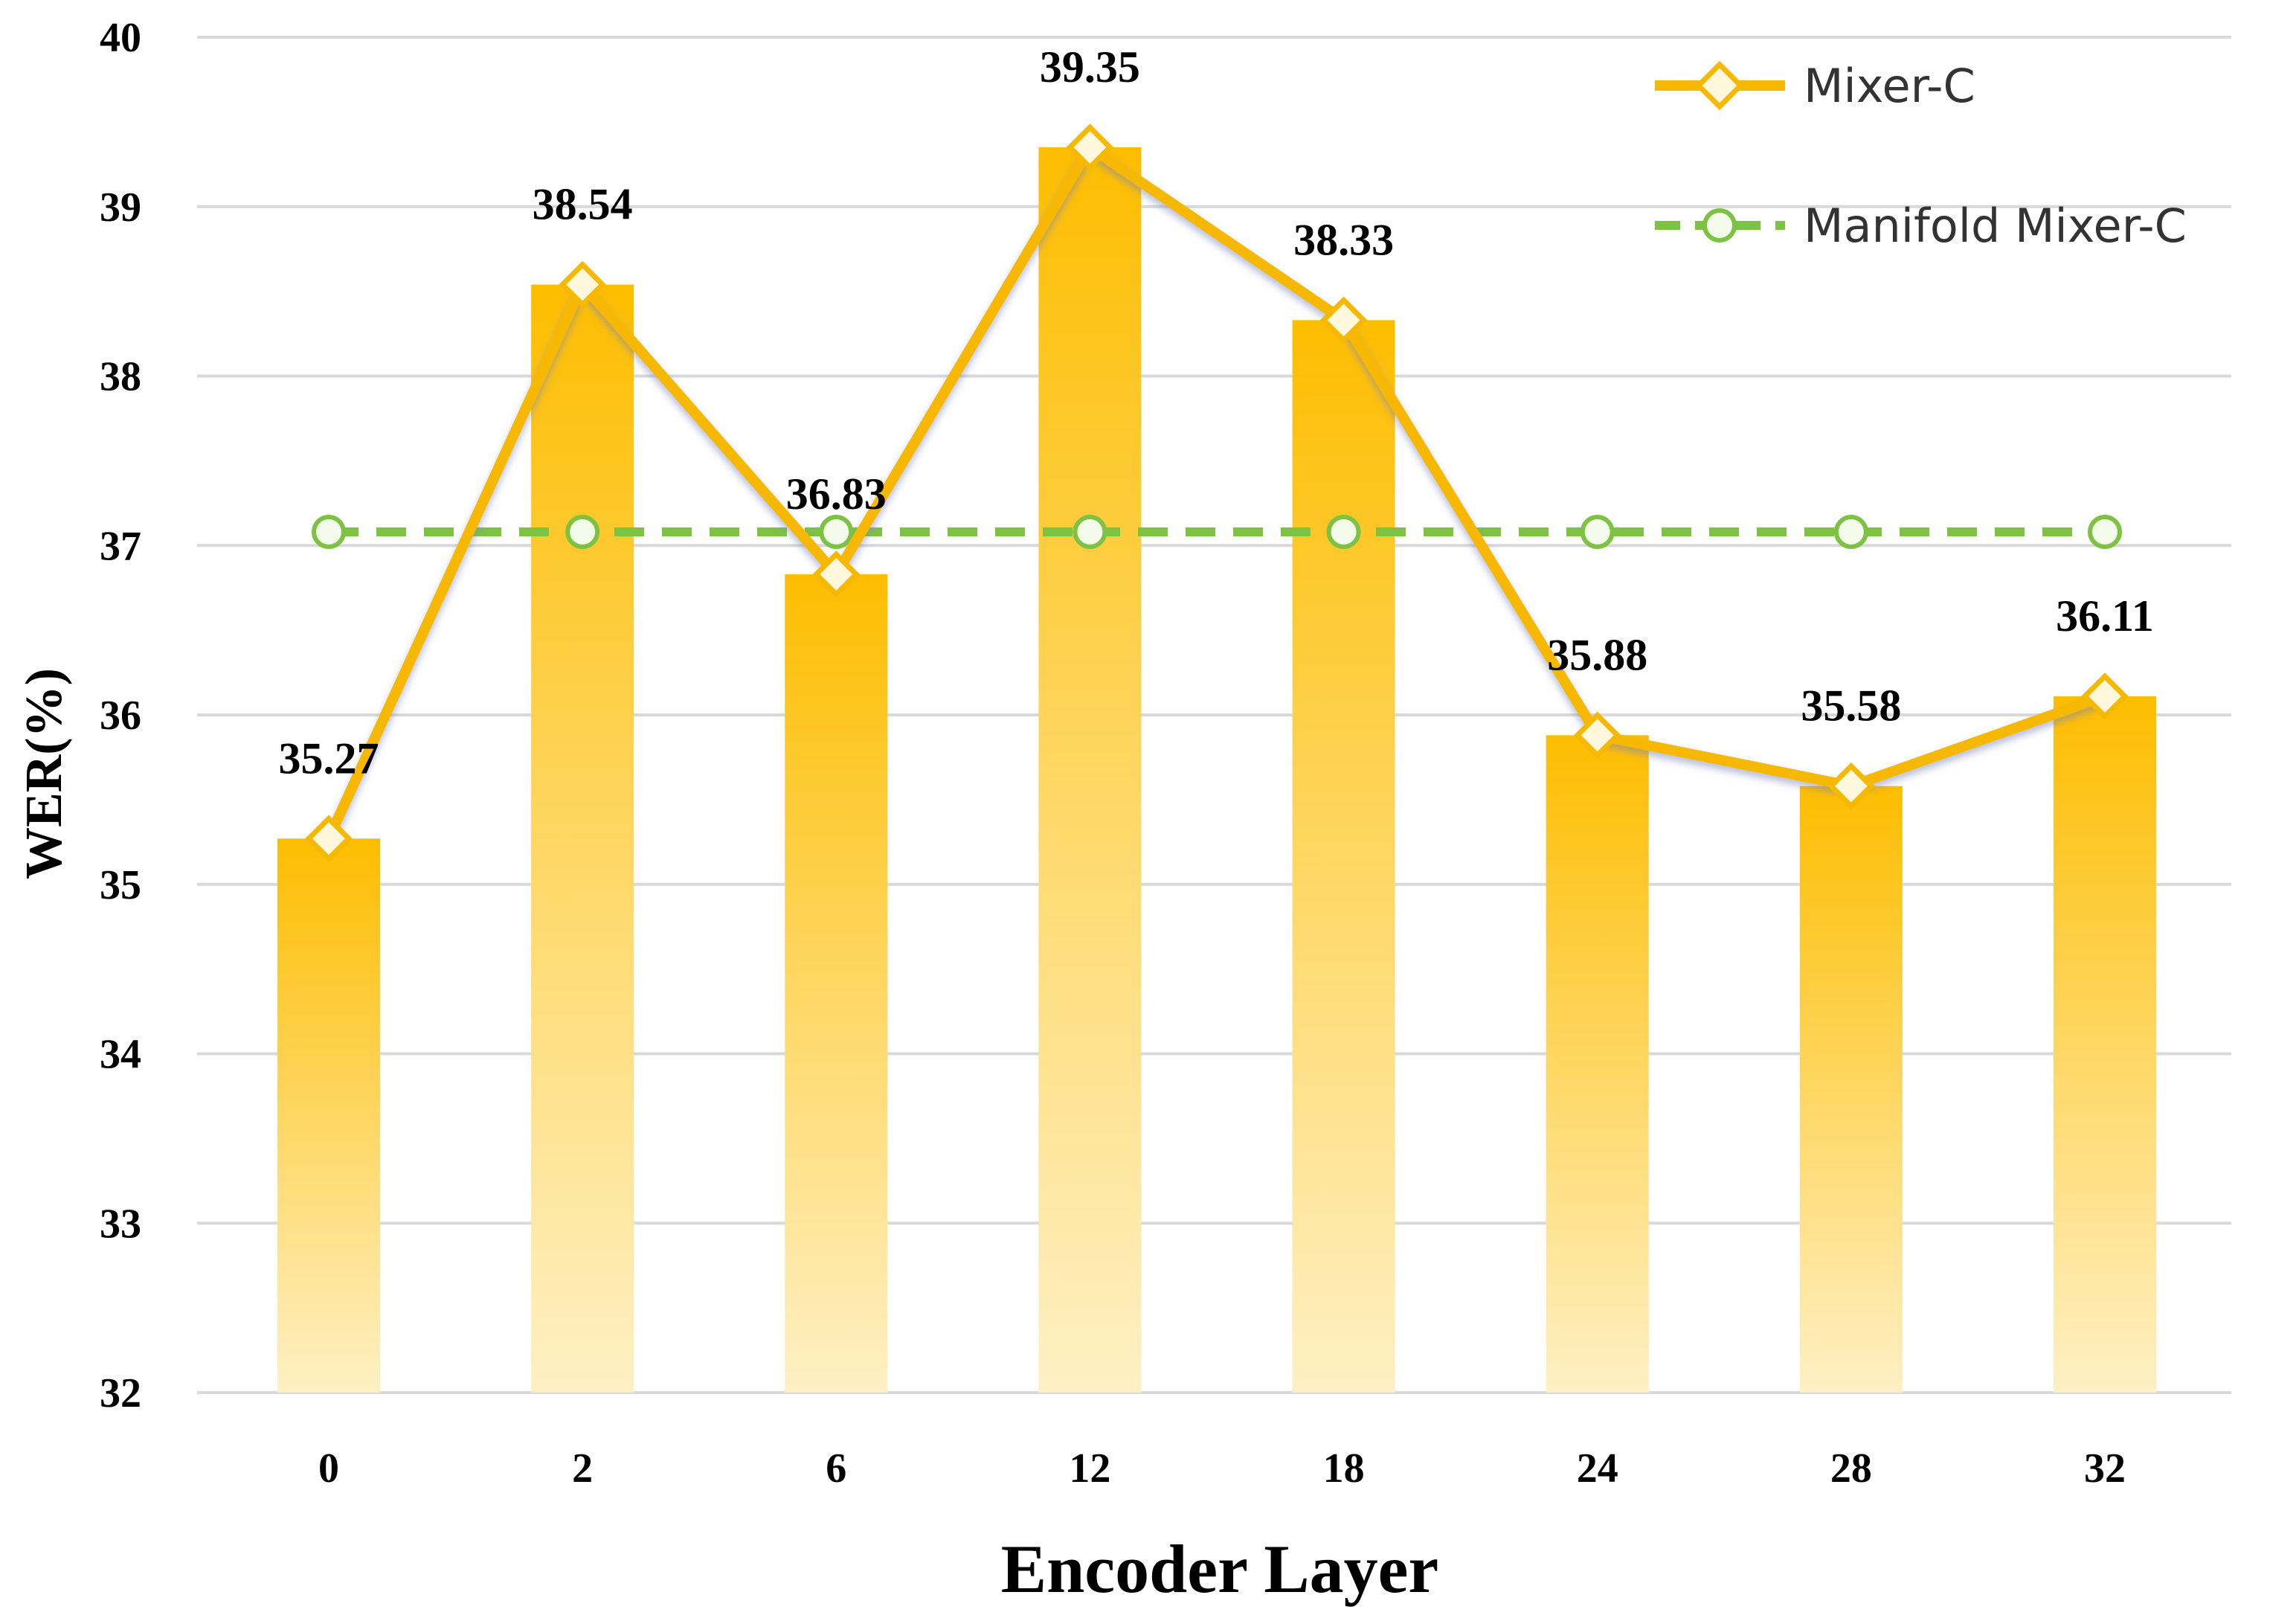 The image size is (2296, 1621). Describe the element at coordinates (44, 773) in the screenshot. I see `y-axis-title: WER(%)` at that location.